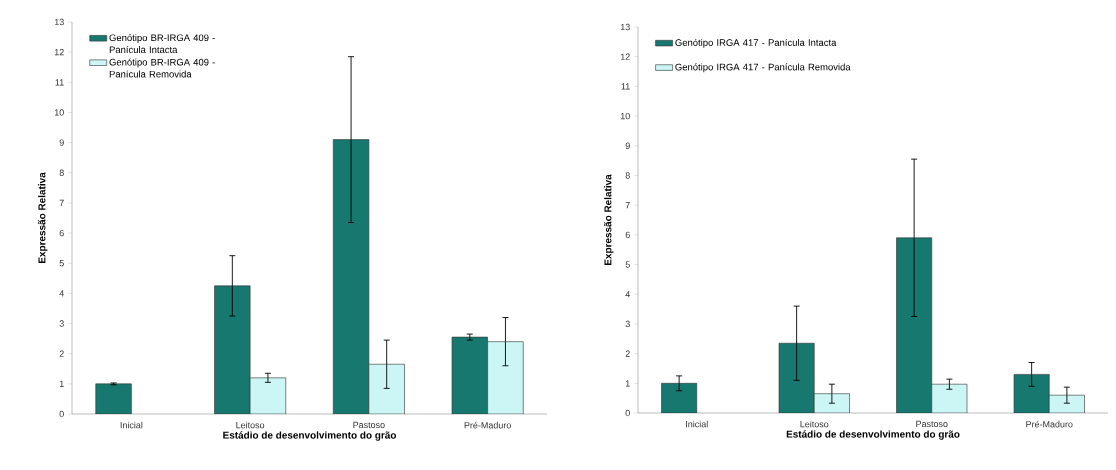  What do you see at coordinates (756, 43) in the screenshot?
I see `legend-label: Genótipo IRGA 417 - Panícula Intacta` at bounding box center [756, 43].